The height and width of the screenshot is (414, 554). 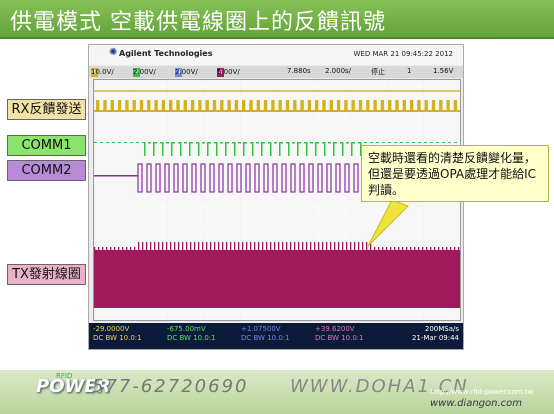 What do you see at coordinates (166, 53) in the screenshot?
I see `scope-brand: Agilent Technologies` at bounding box center [166, 53].